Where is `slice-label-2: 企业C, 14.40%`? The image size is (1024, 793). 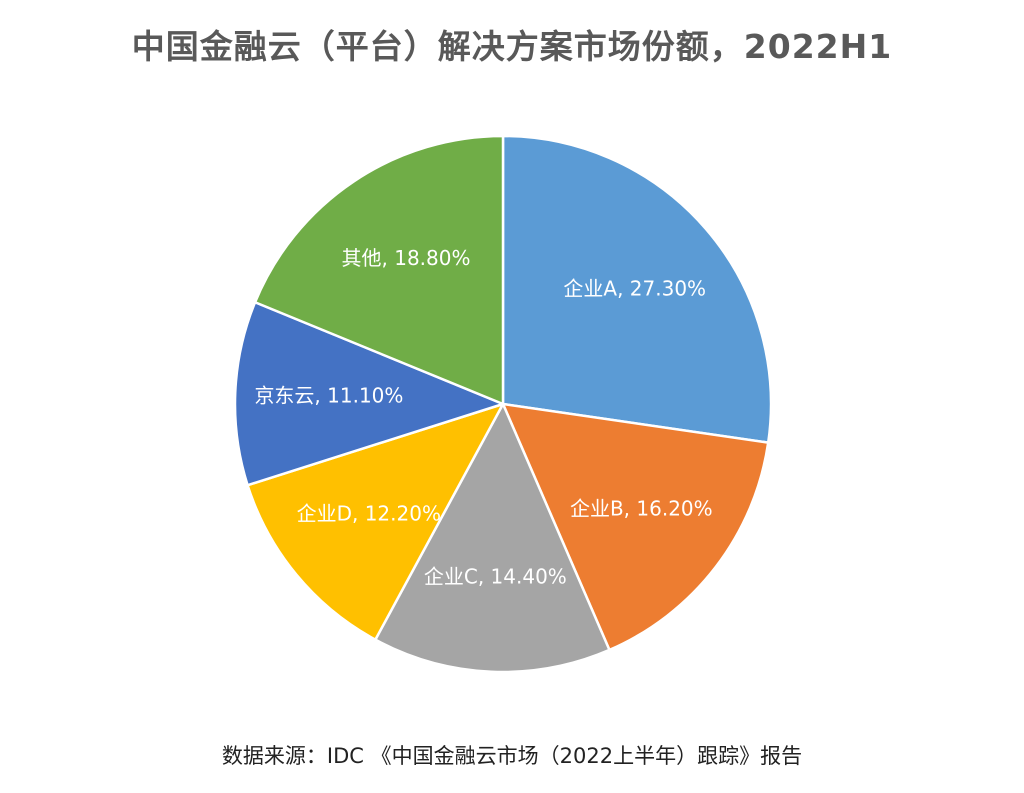
slice-label-2: 企业C, 14.40% is located at coordinates (495, 577).